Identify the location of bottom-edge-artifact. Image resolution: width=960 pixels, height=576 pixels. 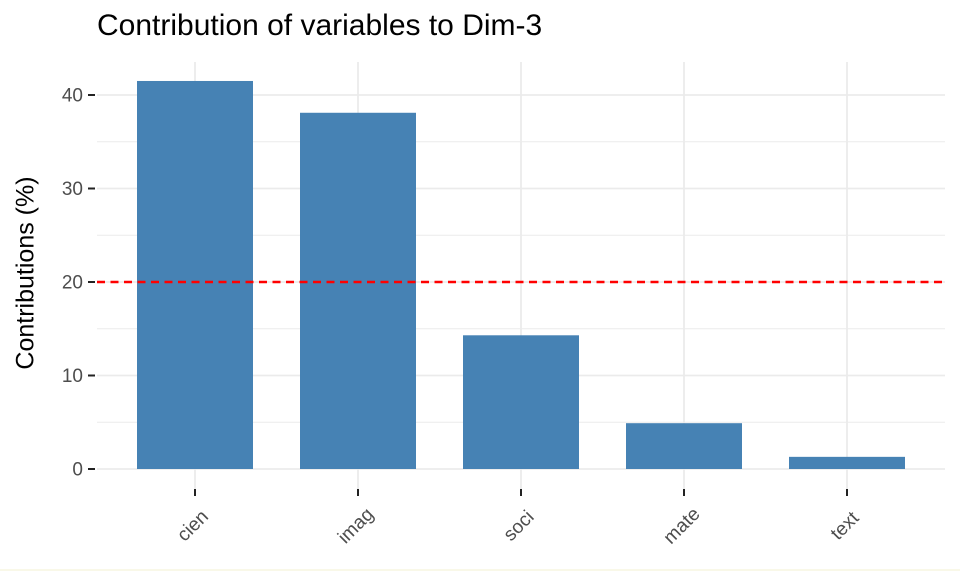
(480, 570).